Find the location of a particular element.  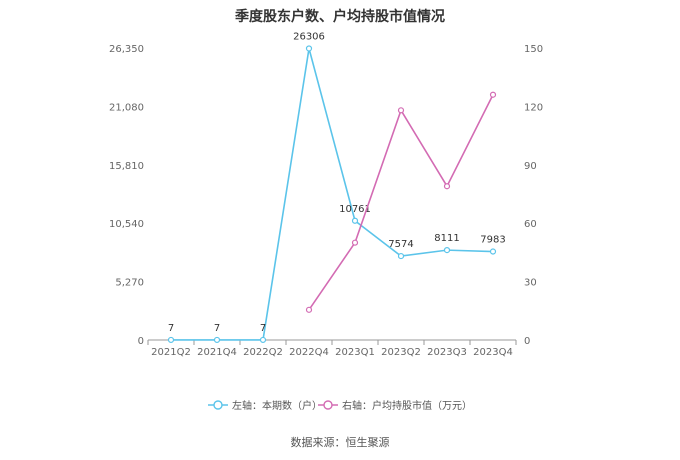

x-tick-label: 2023Q2 is located at coordinates (401, 352).